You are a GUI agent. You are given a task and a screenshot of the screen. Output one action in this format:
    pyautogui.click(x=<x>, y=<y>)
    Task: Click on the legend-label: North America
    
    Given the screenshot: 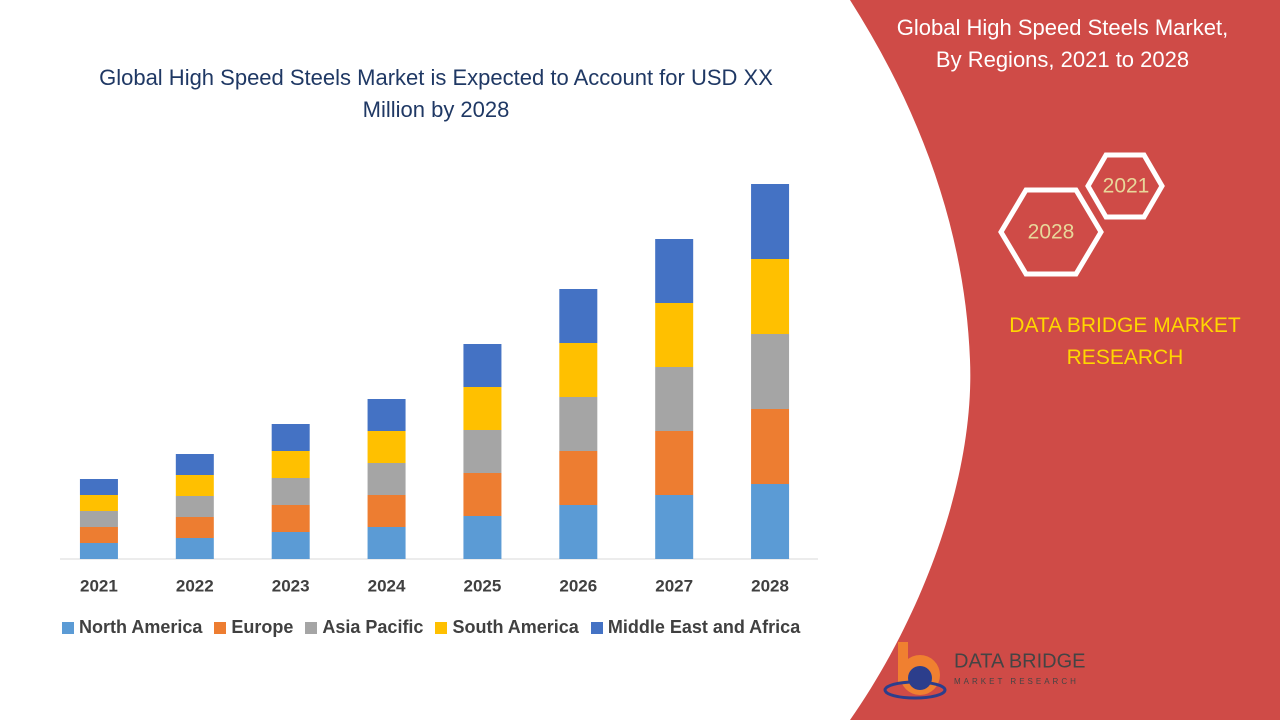 What is the action you would take?
    pyautogui.click(x=141, y=627)
    